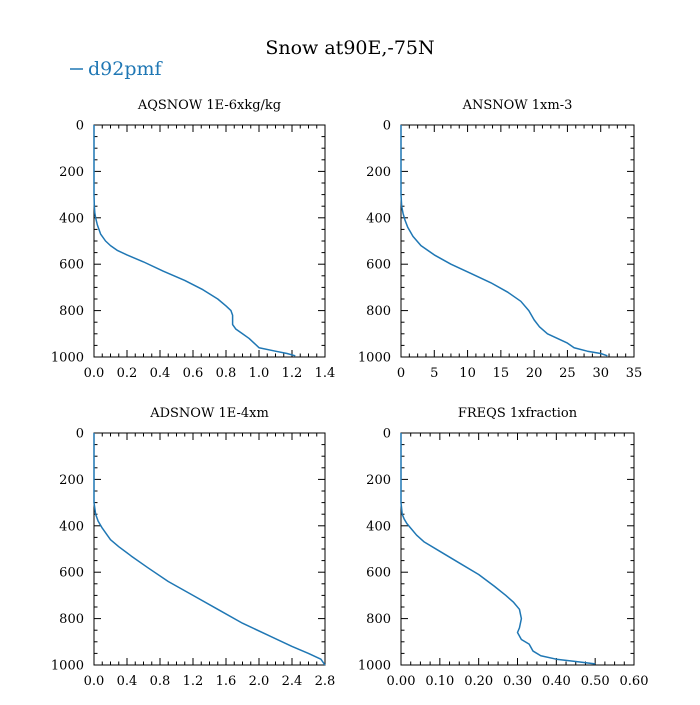  I want to click on panel-title: ANSNOW 1xm-3, so click(517, 105).